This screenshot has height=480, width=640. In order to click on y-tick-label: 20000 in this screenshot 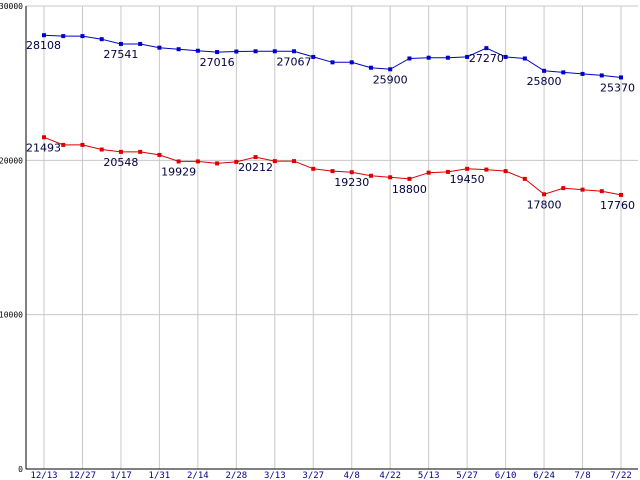, I will do `click(11, 160)`.